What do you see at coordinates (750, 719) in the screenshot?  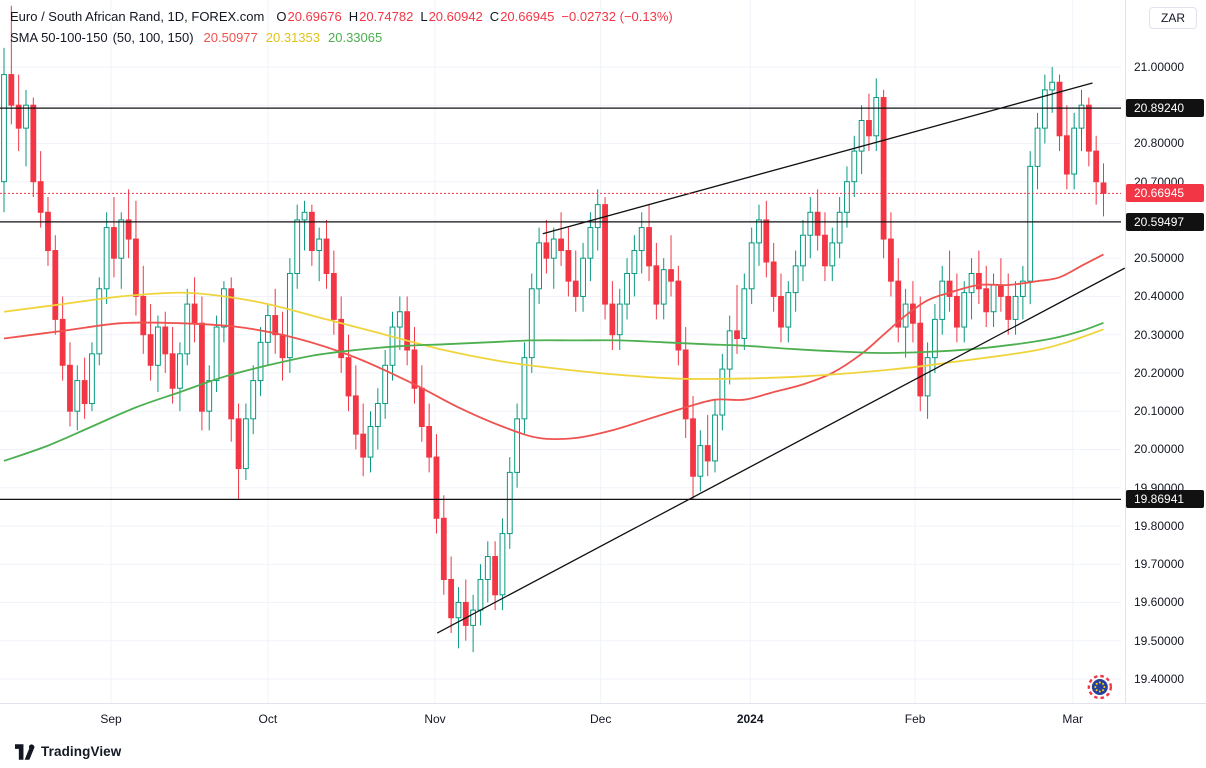 I see `time-label-2024: 2024` at bounding box center [750, 719].